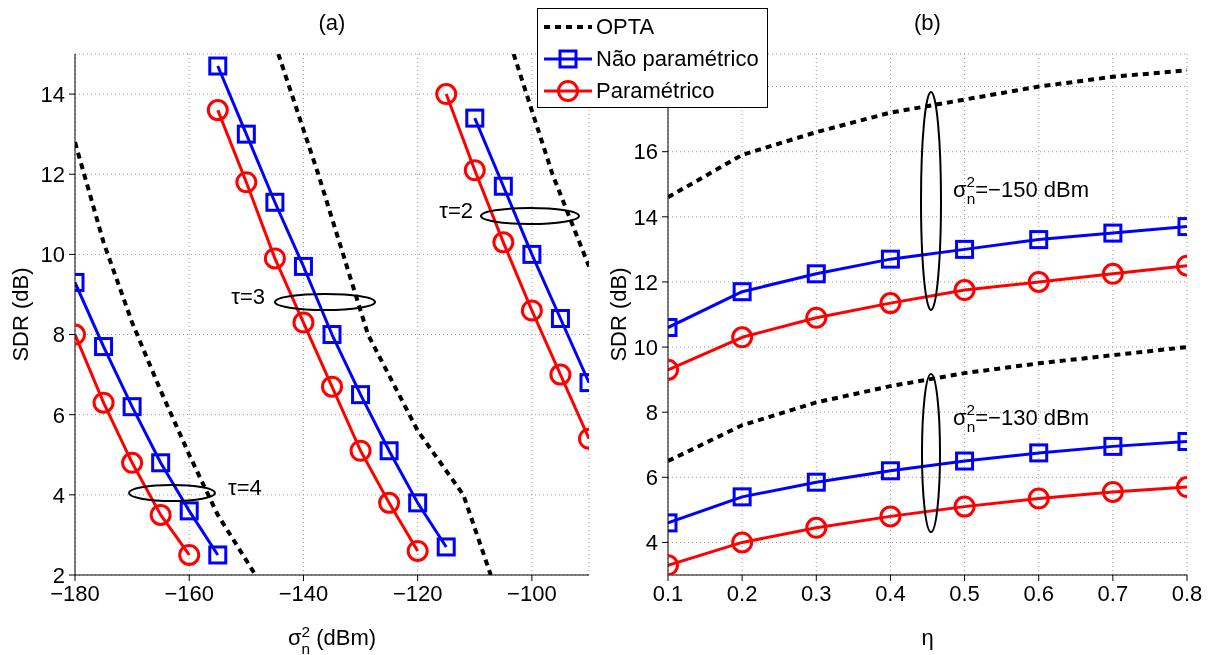 Image resolution: width=1218 pixels, height=655 pixels. I want to click on chart-title: (a), so click(332, 23).